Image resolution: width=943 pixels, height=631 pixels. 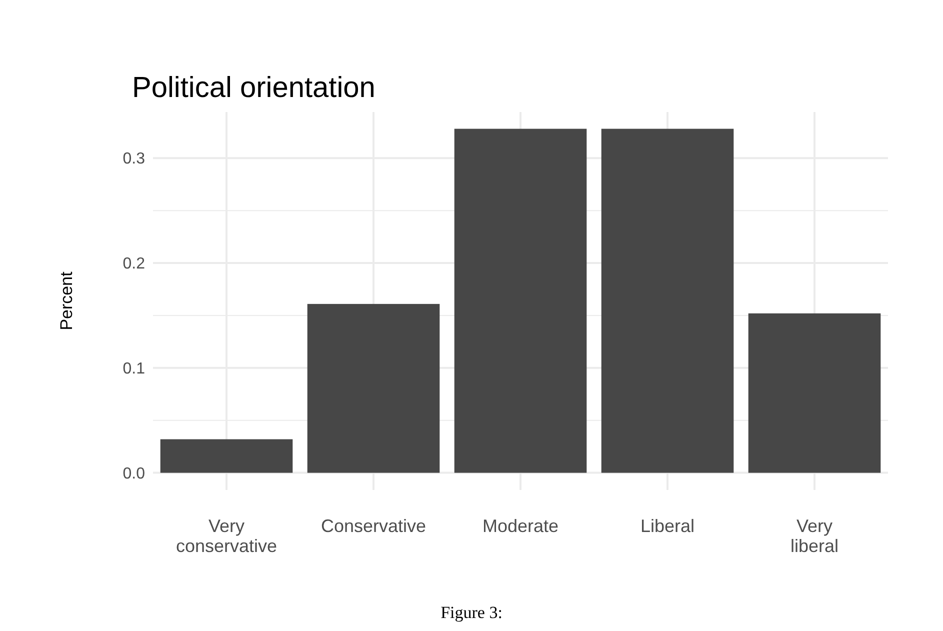 I want to click on x-tick-label: Conservative, so click(x=373, y=526).